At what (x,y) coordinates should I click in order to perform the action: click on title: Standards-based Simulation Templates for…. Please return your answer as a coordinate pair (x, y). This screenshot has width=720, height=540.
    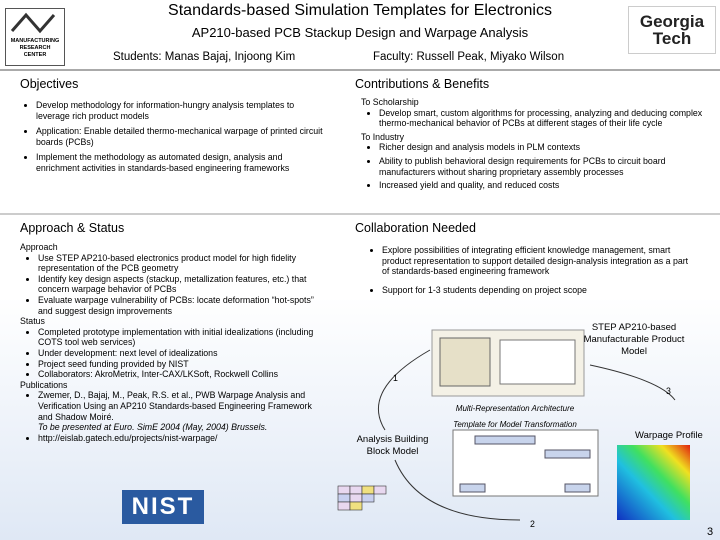
    Looking at the image, I should click on (360, 10).